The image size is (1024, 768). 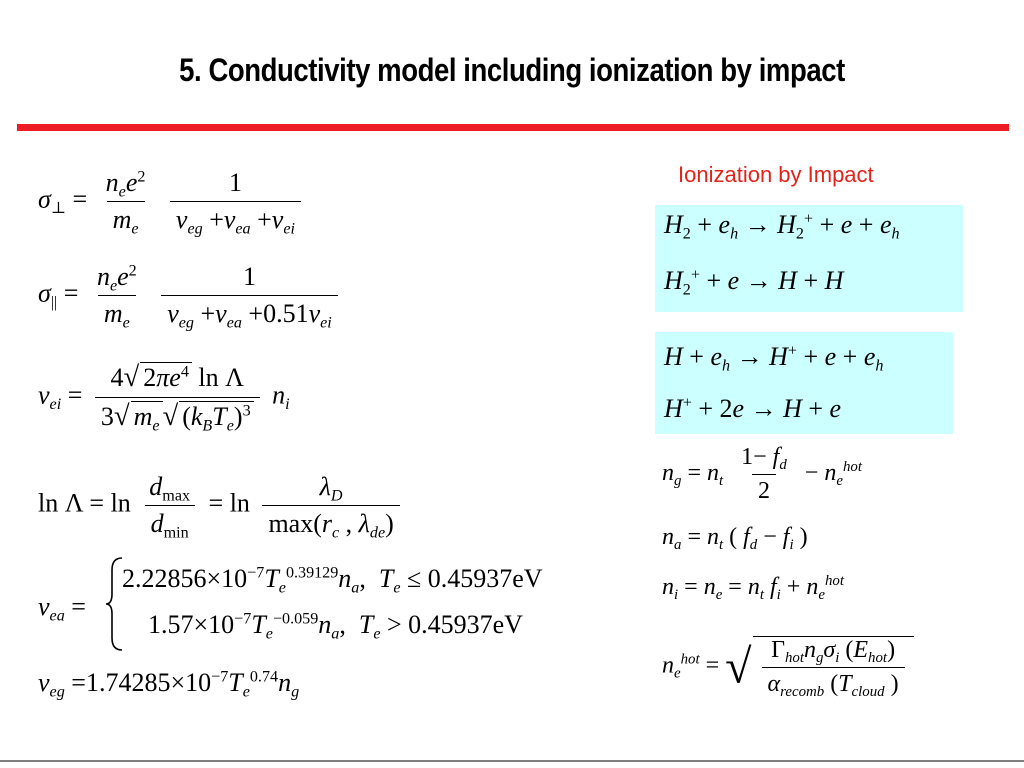 What do you see at coordinates (754, 282) in the screenshot?
I see `reaction-h2-recombination: H2+ + e → H + H` at bounding box center [754, 282].